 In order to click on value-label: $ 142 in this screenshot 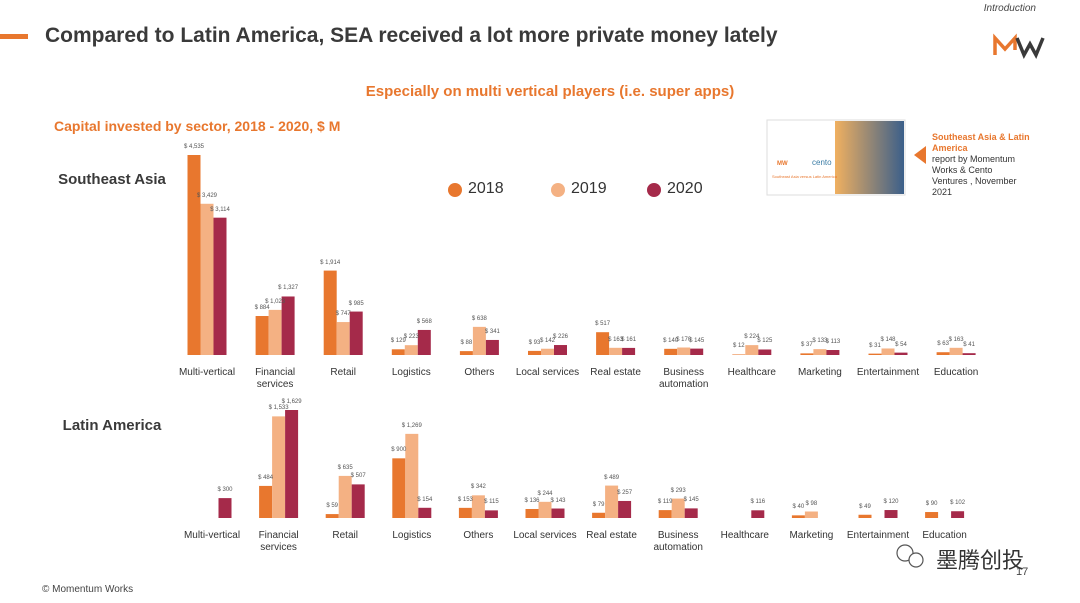, I will do `click(547, 340)`.